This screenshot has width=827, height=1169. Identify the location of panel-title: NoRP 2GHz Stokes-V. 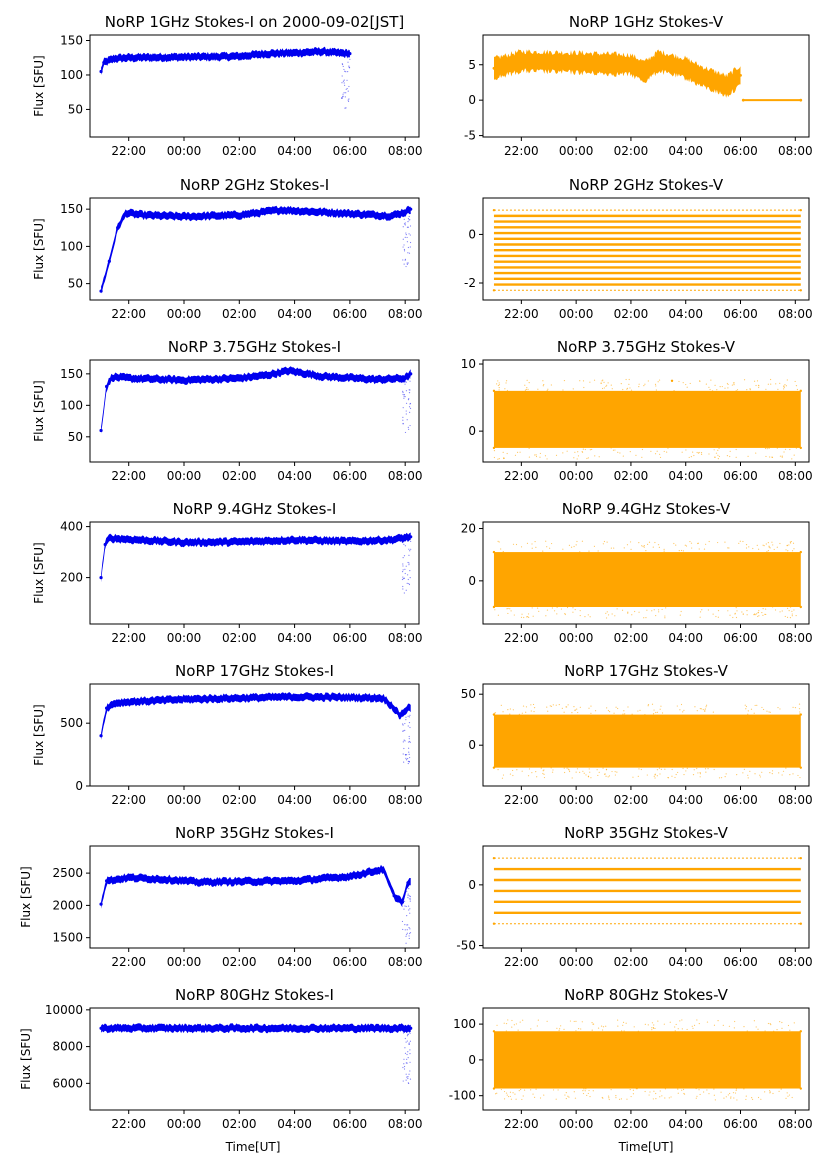
(646, 185).